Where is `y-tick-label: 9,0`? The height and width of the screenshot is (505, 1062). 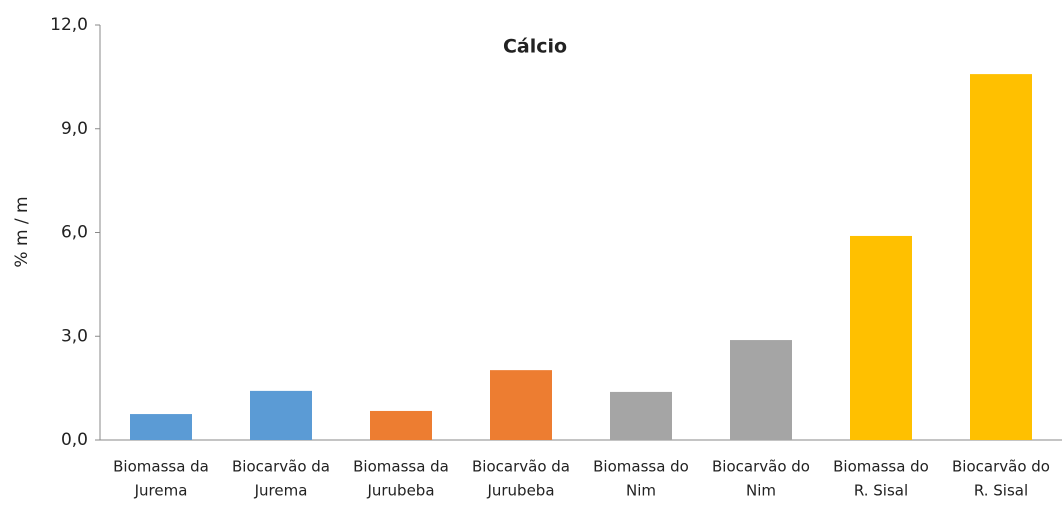
y-tick-label: 9,0 is located at coordinates (74, 129).